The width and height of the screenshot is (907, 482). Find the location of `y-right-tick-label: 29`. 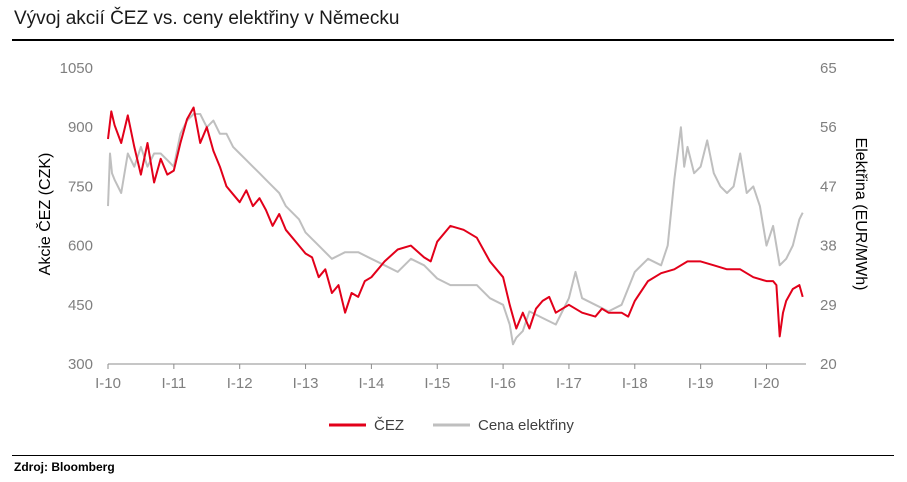

y-right-tick-label: 29 is located at coordinates (828, 305).